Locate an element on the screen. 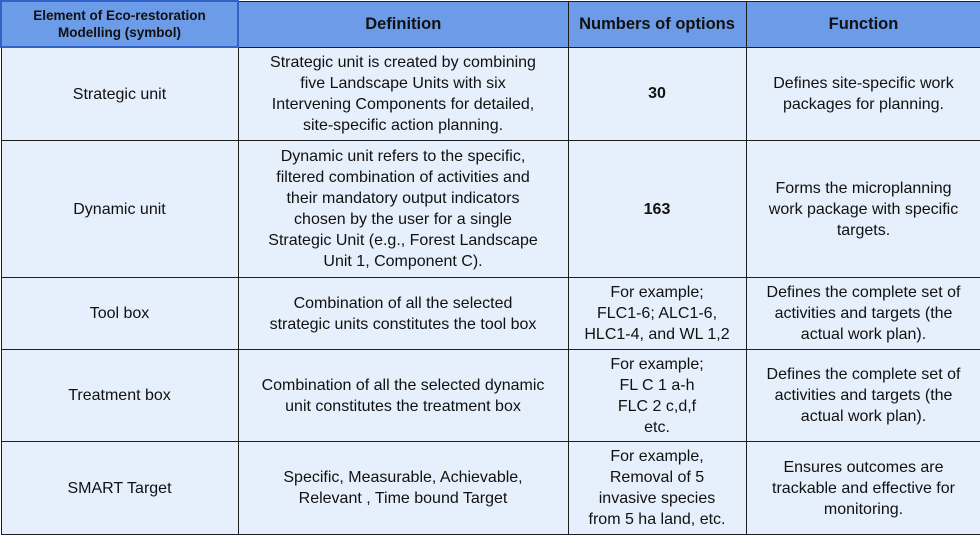 This screenshot has width=980, height=535. cell-definition-line: site-specific action planning. is located at coordinates (403, 125).